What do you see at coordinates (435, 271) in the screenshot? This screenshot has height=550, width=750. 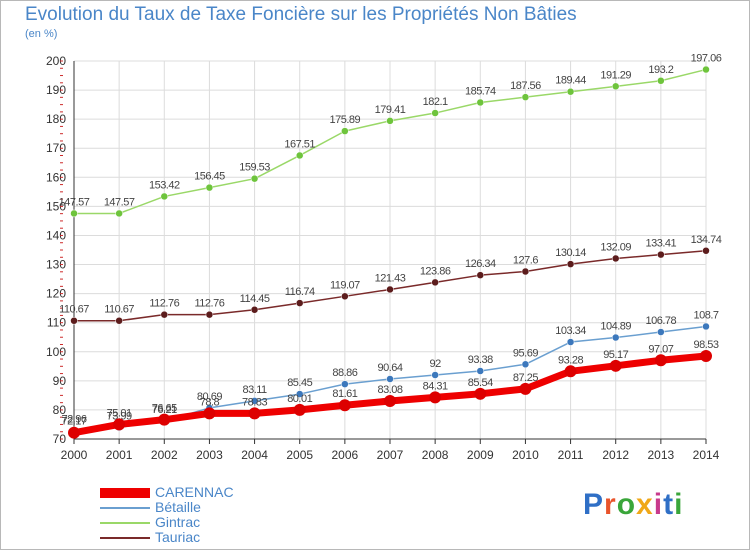 I see `data-label: 123.86` at bounding box center [435, 271].